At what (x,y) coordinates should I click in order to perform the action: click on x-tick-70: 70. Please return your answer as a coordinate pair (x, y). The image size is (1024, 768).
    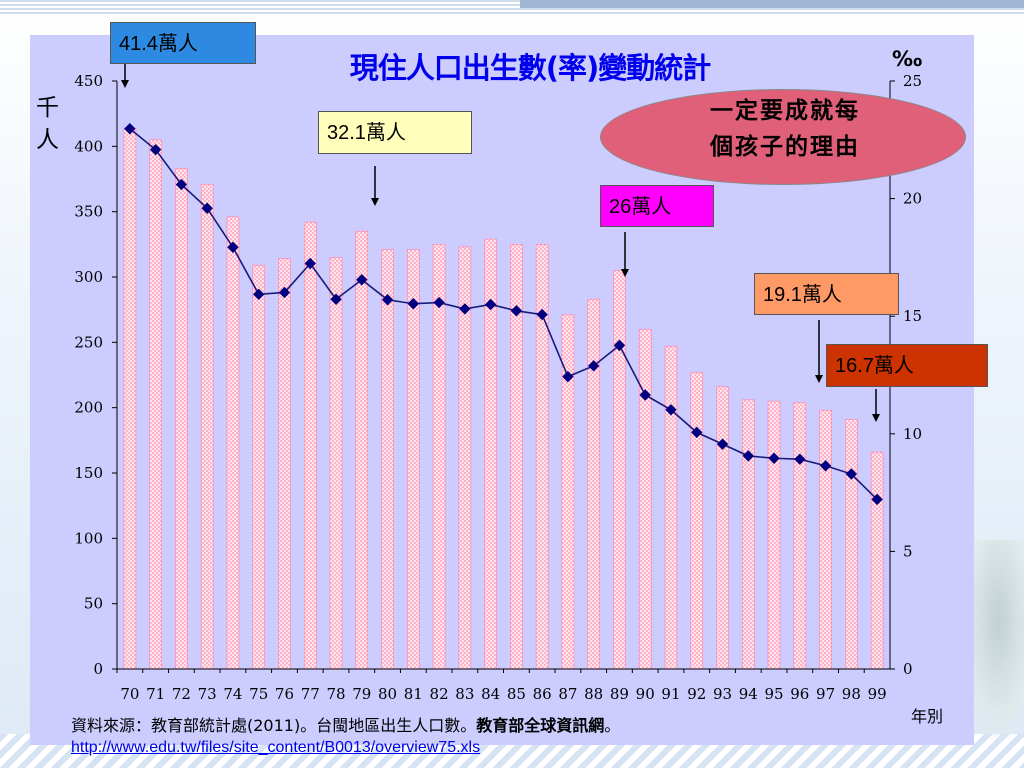
    Looking at the image, I should click on (129, 694).